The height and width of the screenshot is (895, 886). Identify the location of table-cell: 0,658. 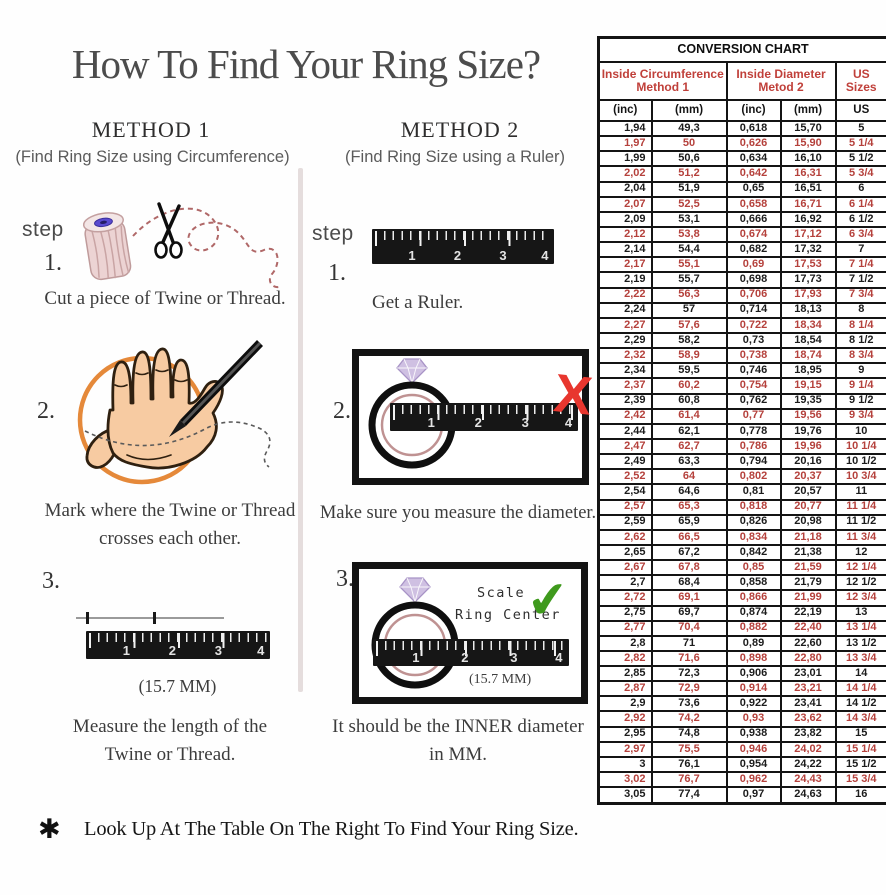
(753, 204).